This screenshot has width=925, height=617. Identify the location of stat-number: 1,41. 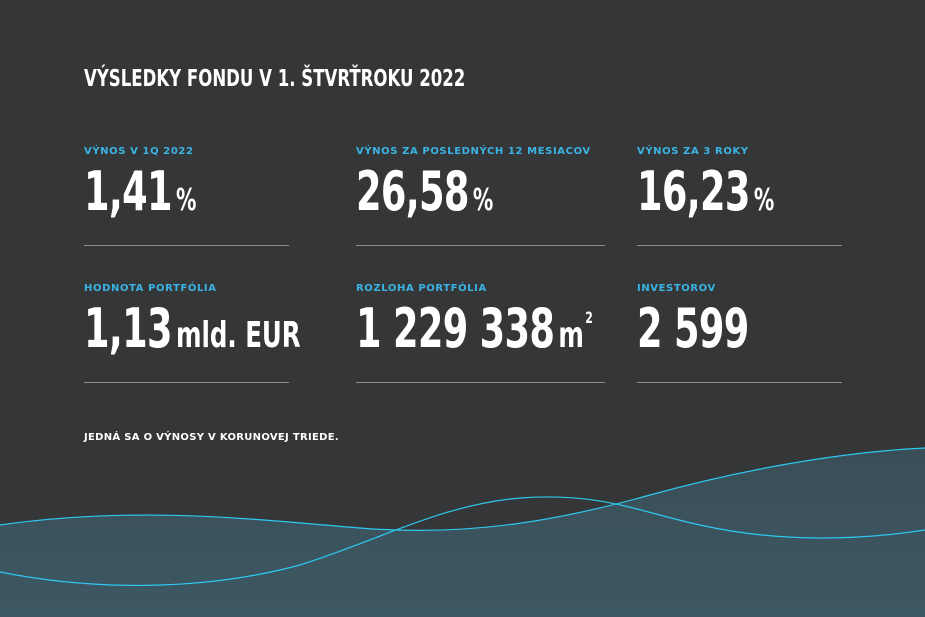
(128, 191).